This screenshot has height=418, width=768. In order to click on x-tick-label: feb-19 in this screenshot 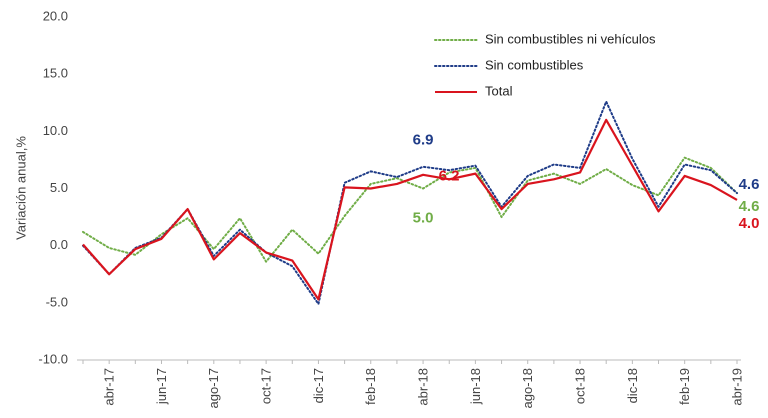, I will do `click(684, 386)`.